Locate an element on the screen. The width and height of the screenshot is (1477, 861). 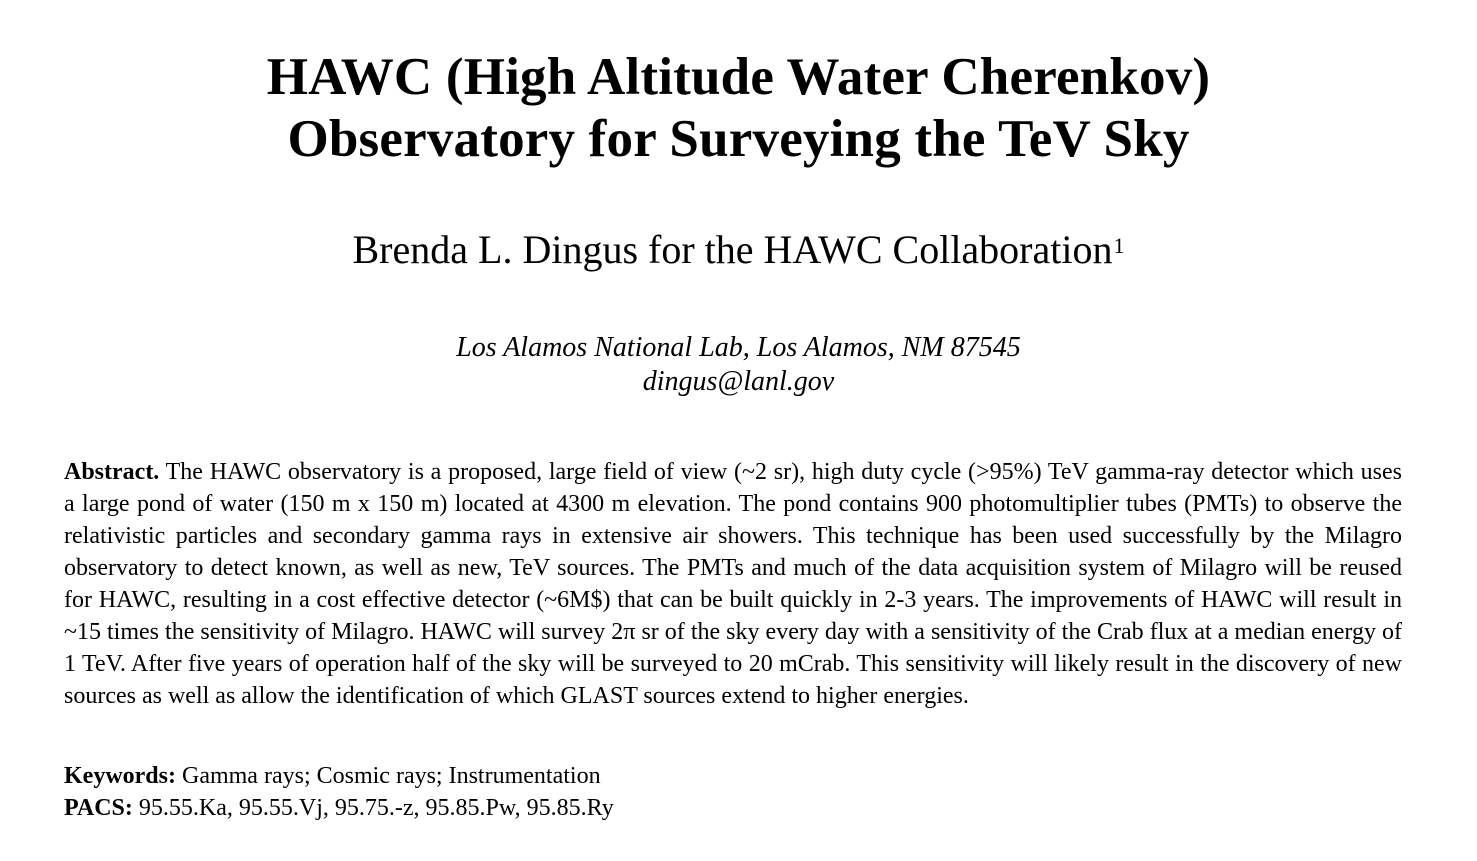
title-line-2: Observatory for Surveying the TeV Sky is located at coordinates (738, 139).